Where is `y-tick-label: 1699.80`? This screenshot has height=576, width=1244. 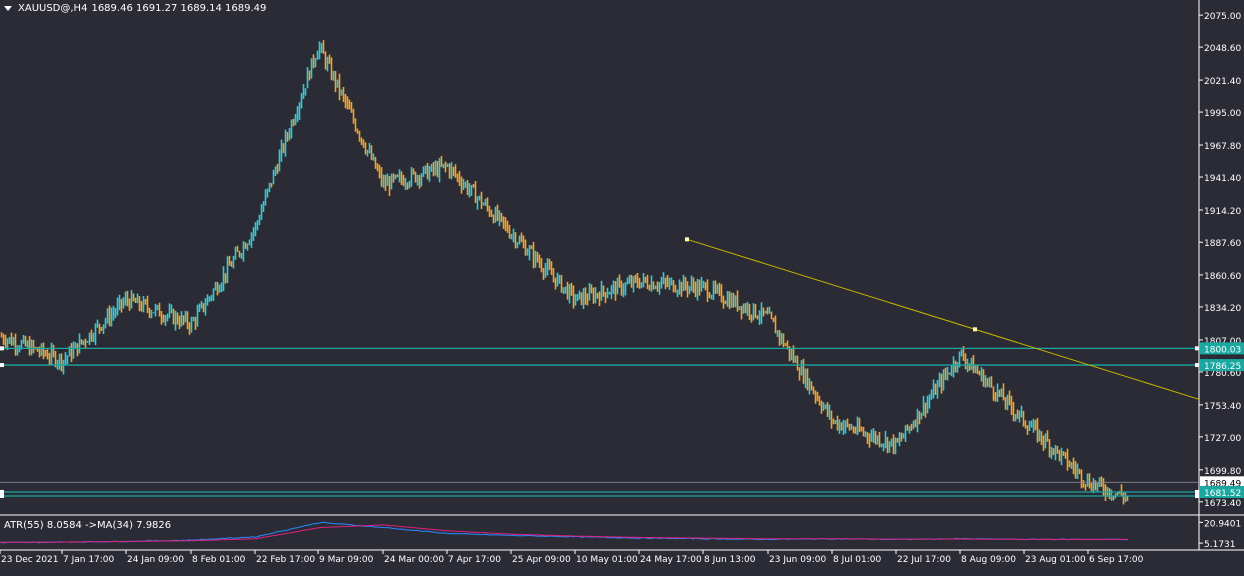 y-tick-label: 1699.80 is located at coordinates (1222, 472).